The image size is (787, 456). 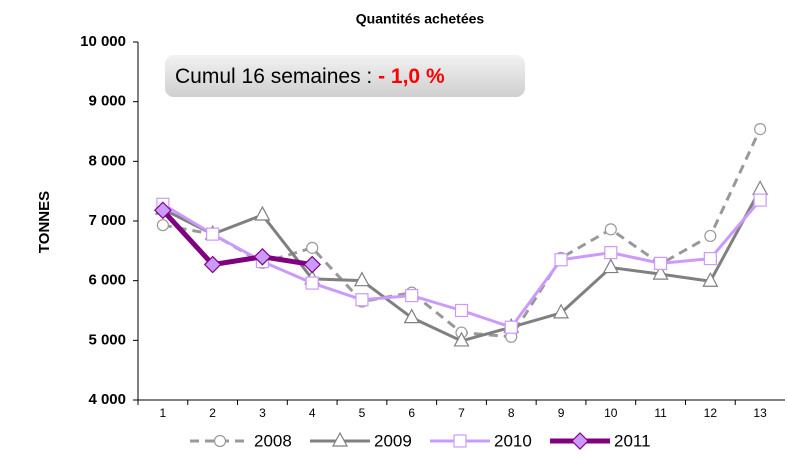 I want to click on annotation-text: Cumul 16 semaines :, so click(x=276, y=76).